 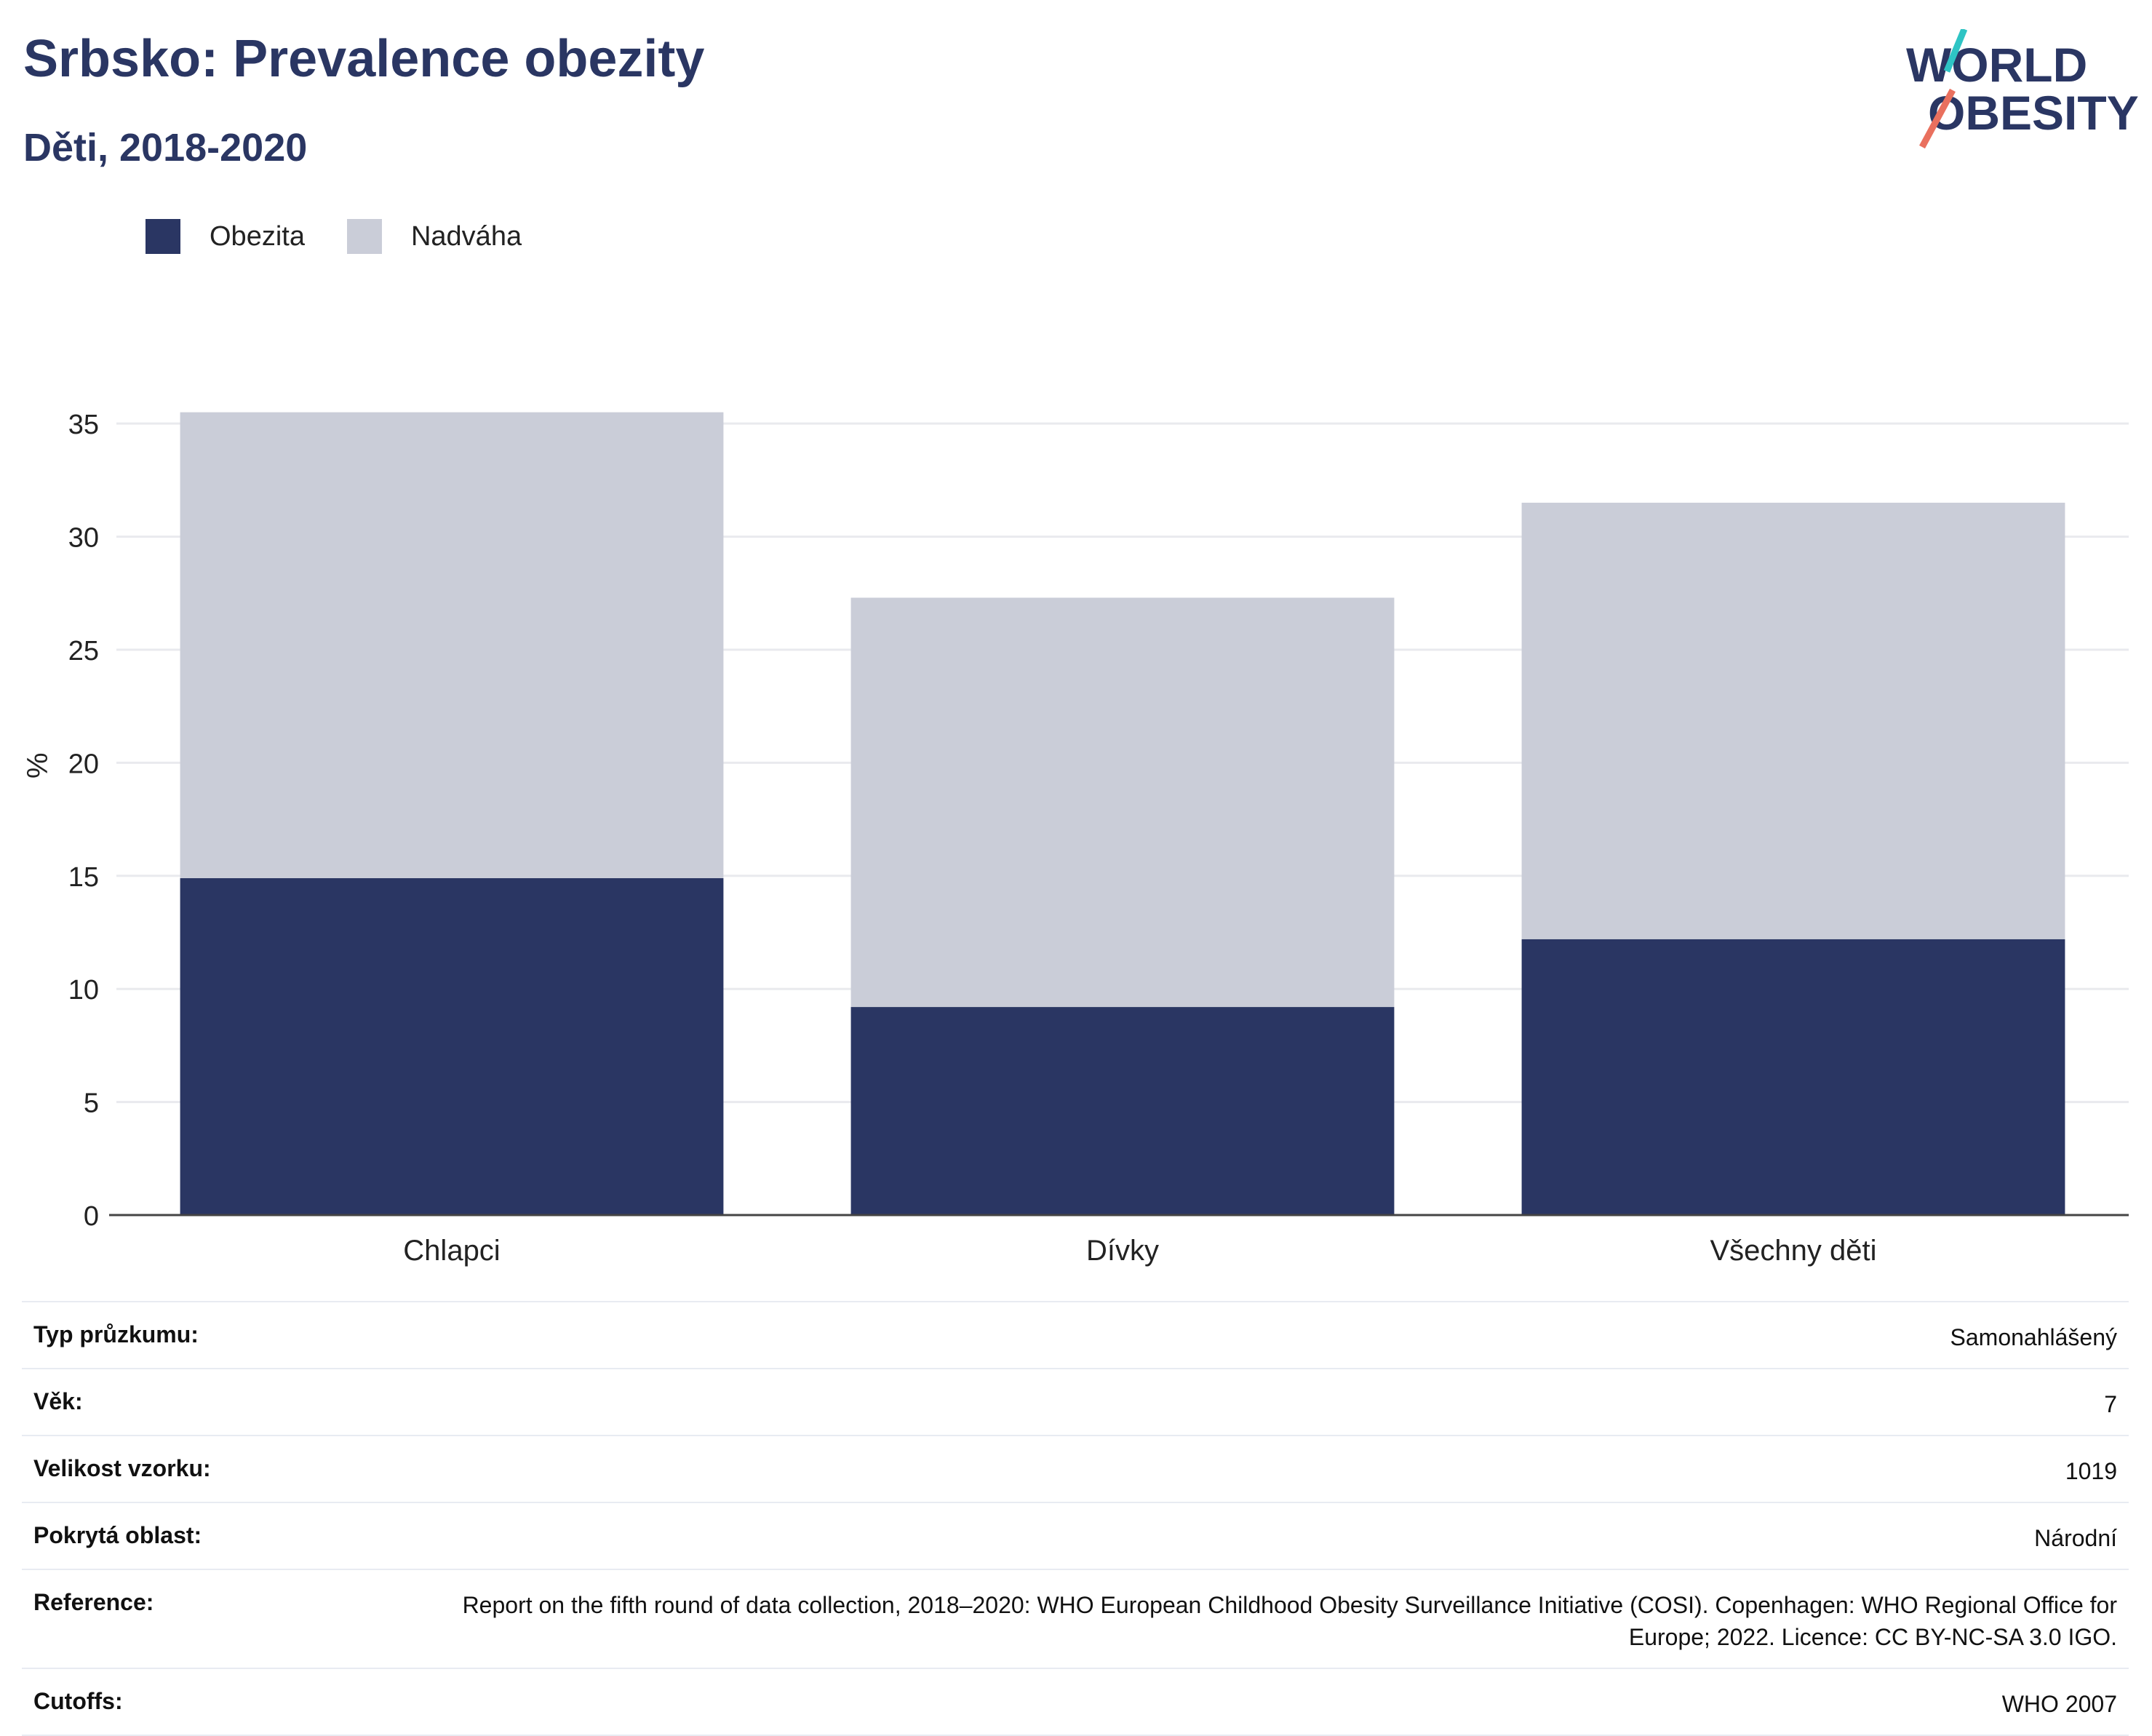 I want to click on legend-item-obezita: Obezita, so click(x=225, y=236).